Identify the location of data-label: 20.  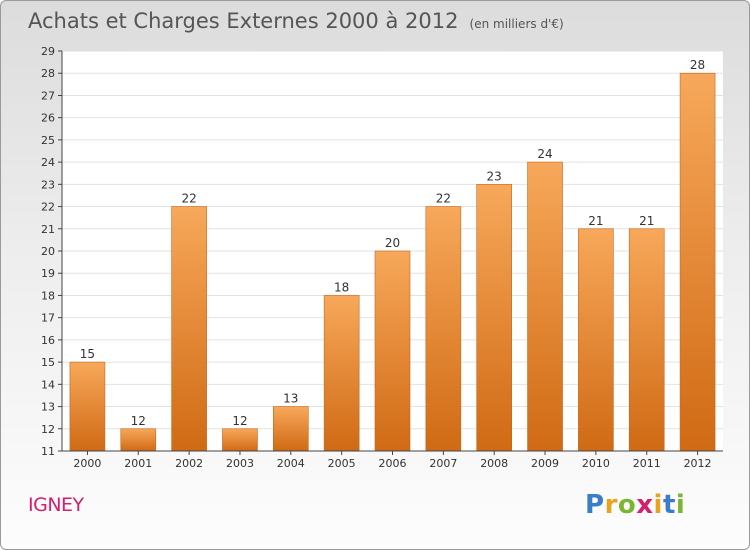
(392, 243).